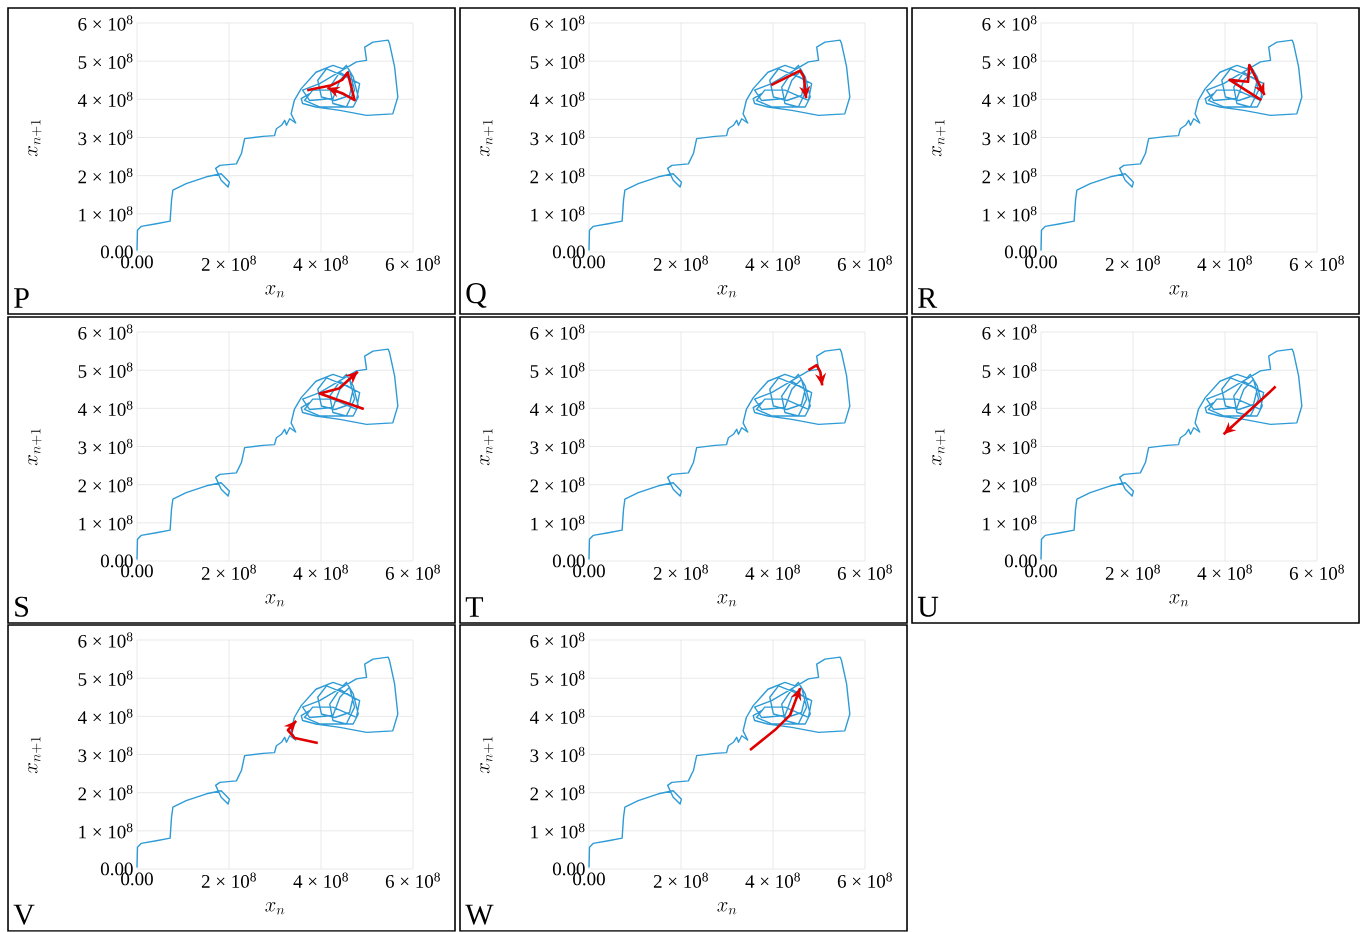  What do you see at coordinates (22, 606) in the screenshot?
I see `text: S` at bounding box center [22, 606].